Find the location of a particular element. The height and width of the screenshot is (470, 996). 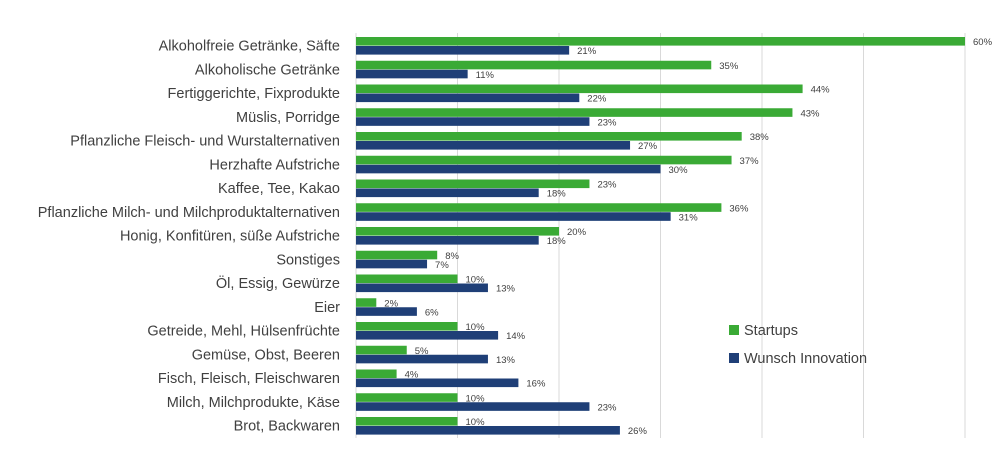

category-label: Herzhafte Aufstriche is located at coordinates (274, 165).